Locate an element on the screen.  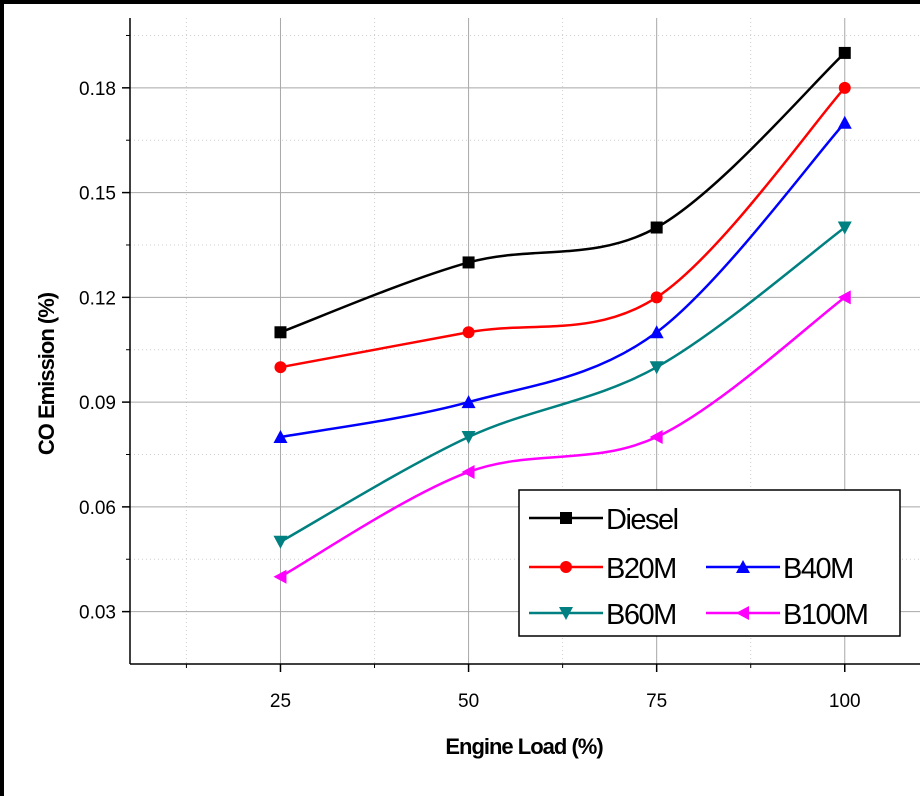
x-tick-label: 50 is located at coordinates (468, 701).